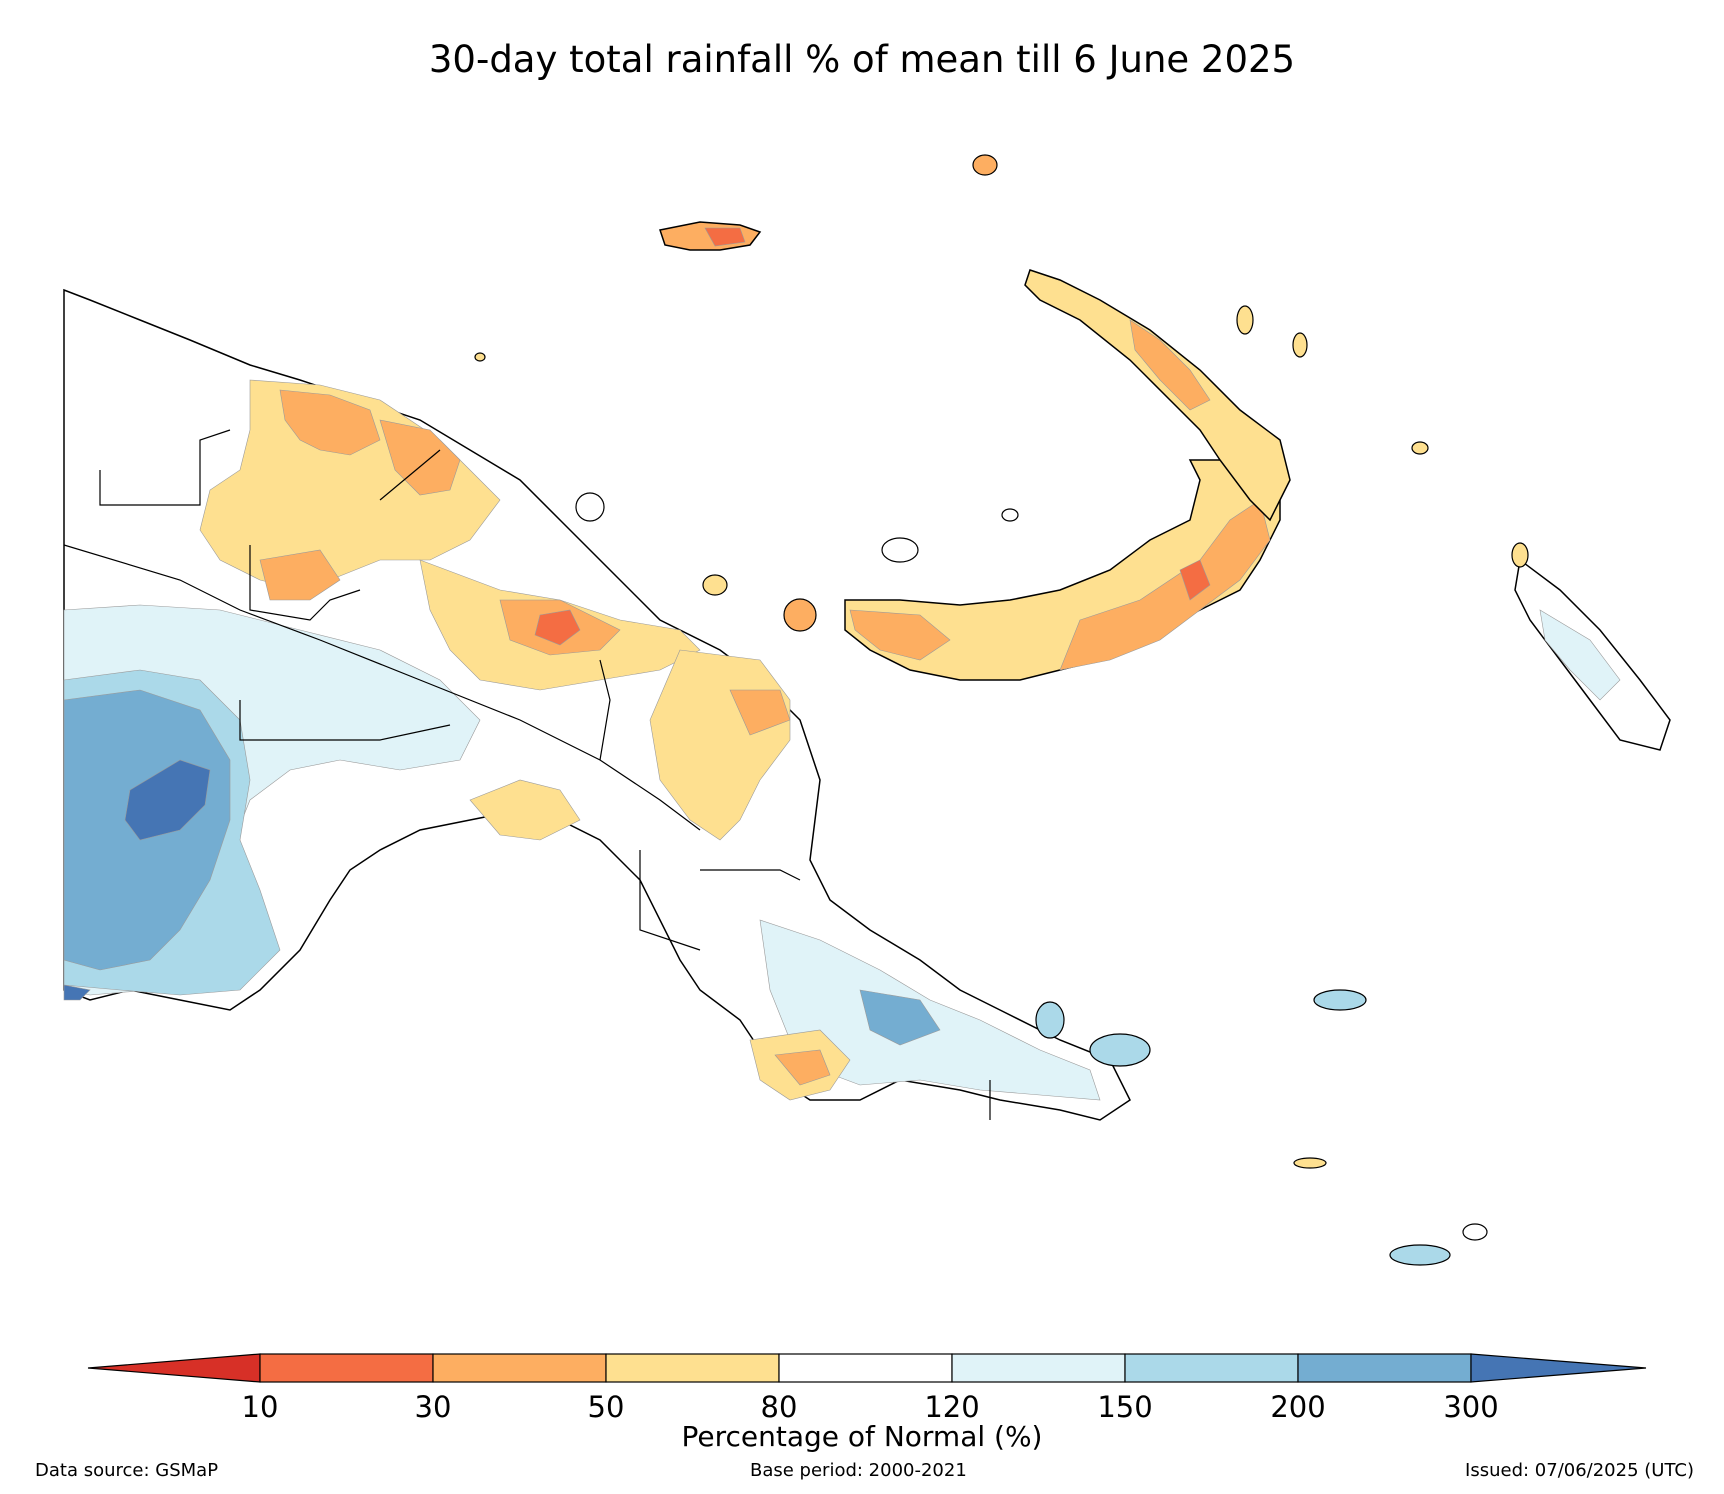 The height and width of the screenshot is (1494, 1724). I want to click on region-30-50-north-b, so click(420, 457).